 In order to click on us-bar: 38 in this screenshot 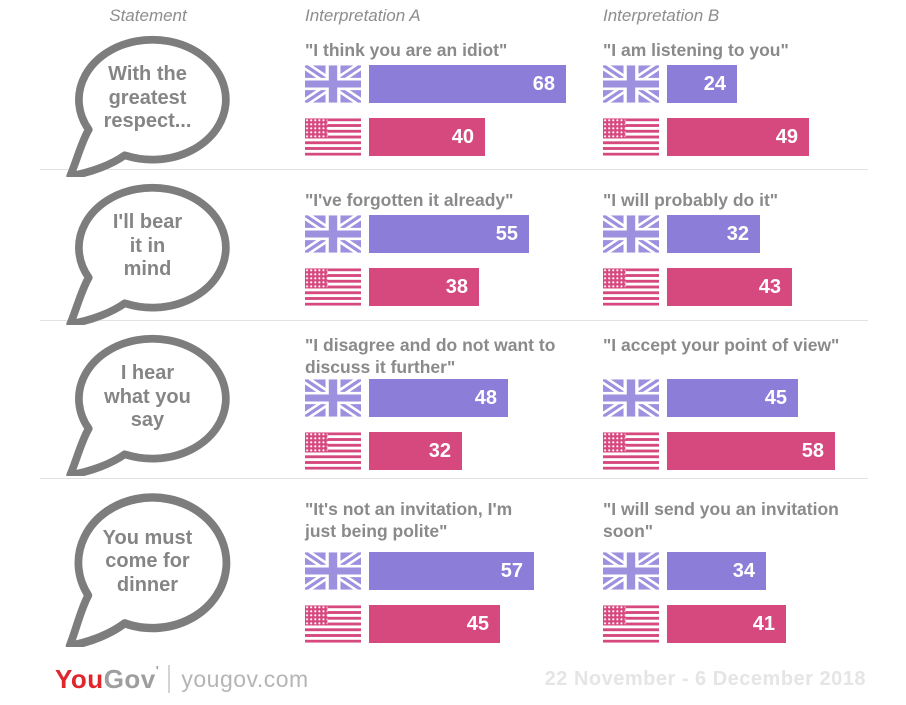, I will do `click(424, 287)`.